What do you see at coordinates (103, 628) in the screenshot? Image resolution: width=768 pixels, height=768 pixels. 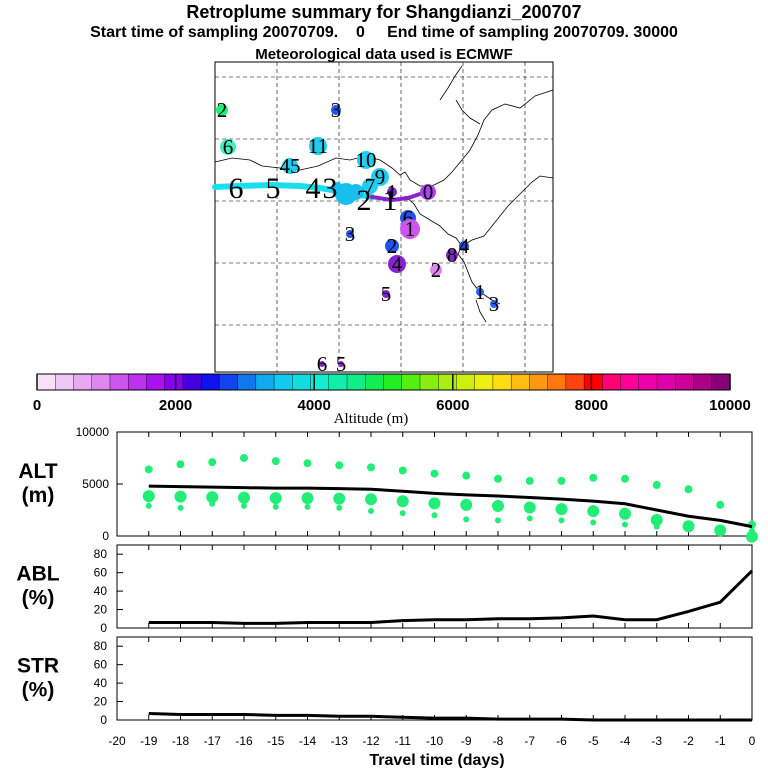 I see `abl-ytick-label: 0` at bounding box center [103, 628].